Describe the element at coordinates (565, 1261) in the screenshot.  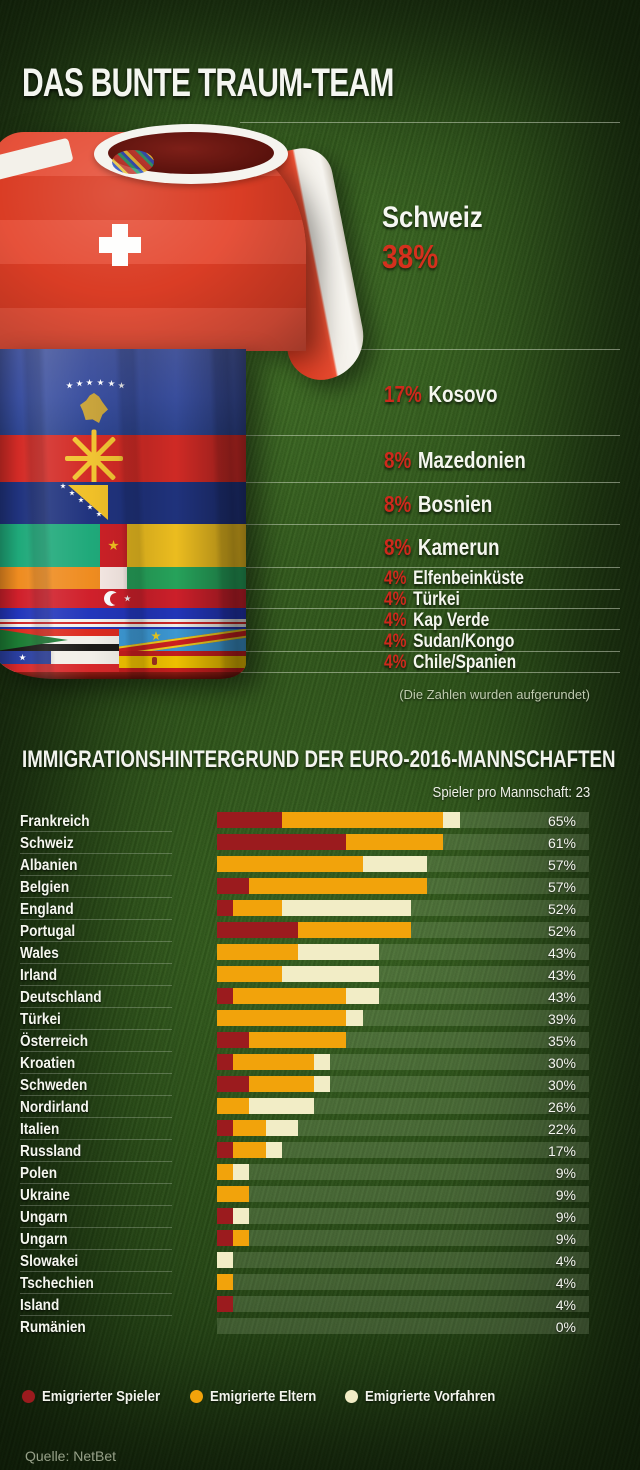
I see `percent-value: 4%` at that location.